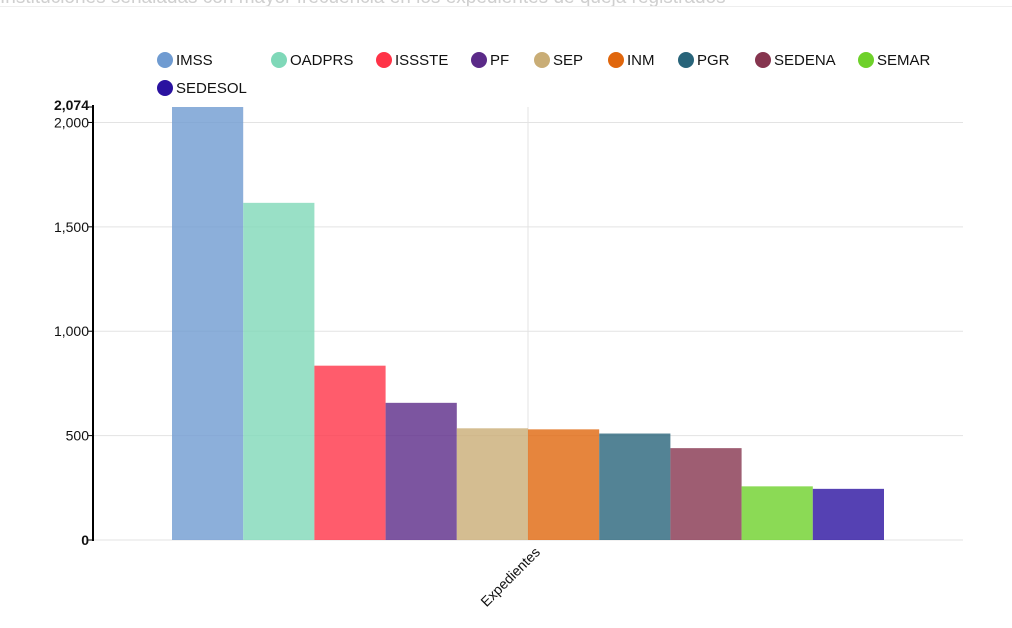 The height and width of the screenshot is (628, 1012). I want to click on legend-marker-semar, so click(866, 60).